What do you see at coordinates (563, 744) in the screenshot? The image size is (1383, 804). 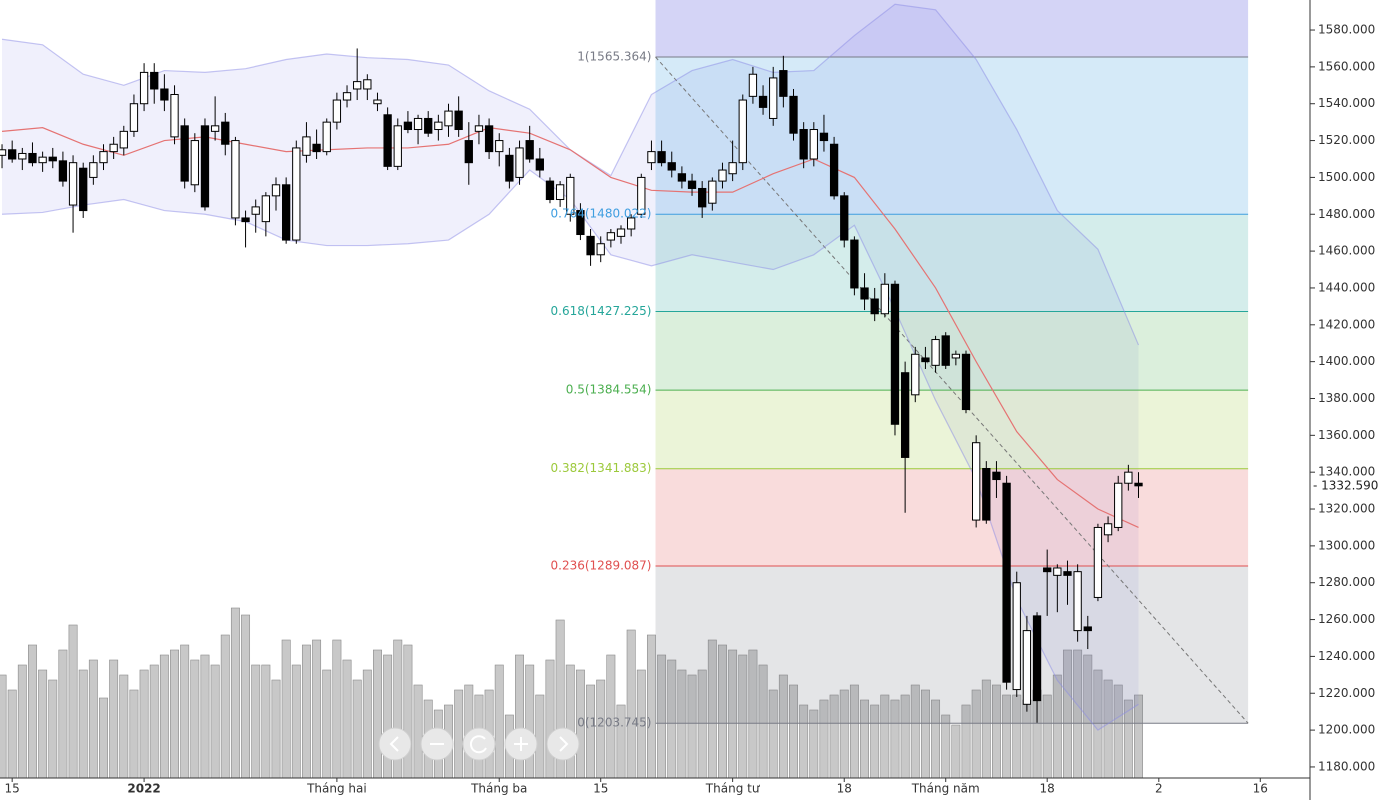 I see `scroll-right-button` at bounding box center [563, 744].